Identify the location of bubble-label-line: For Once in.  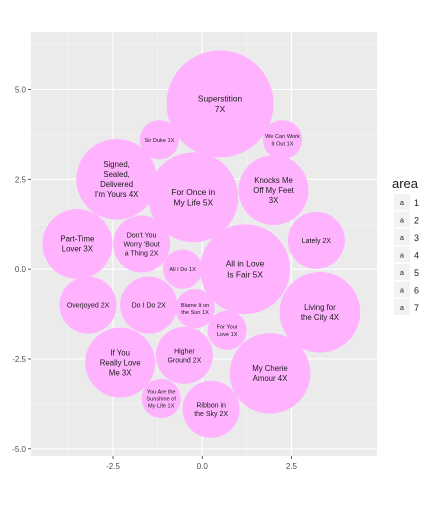
(193, 192).